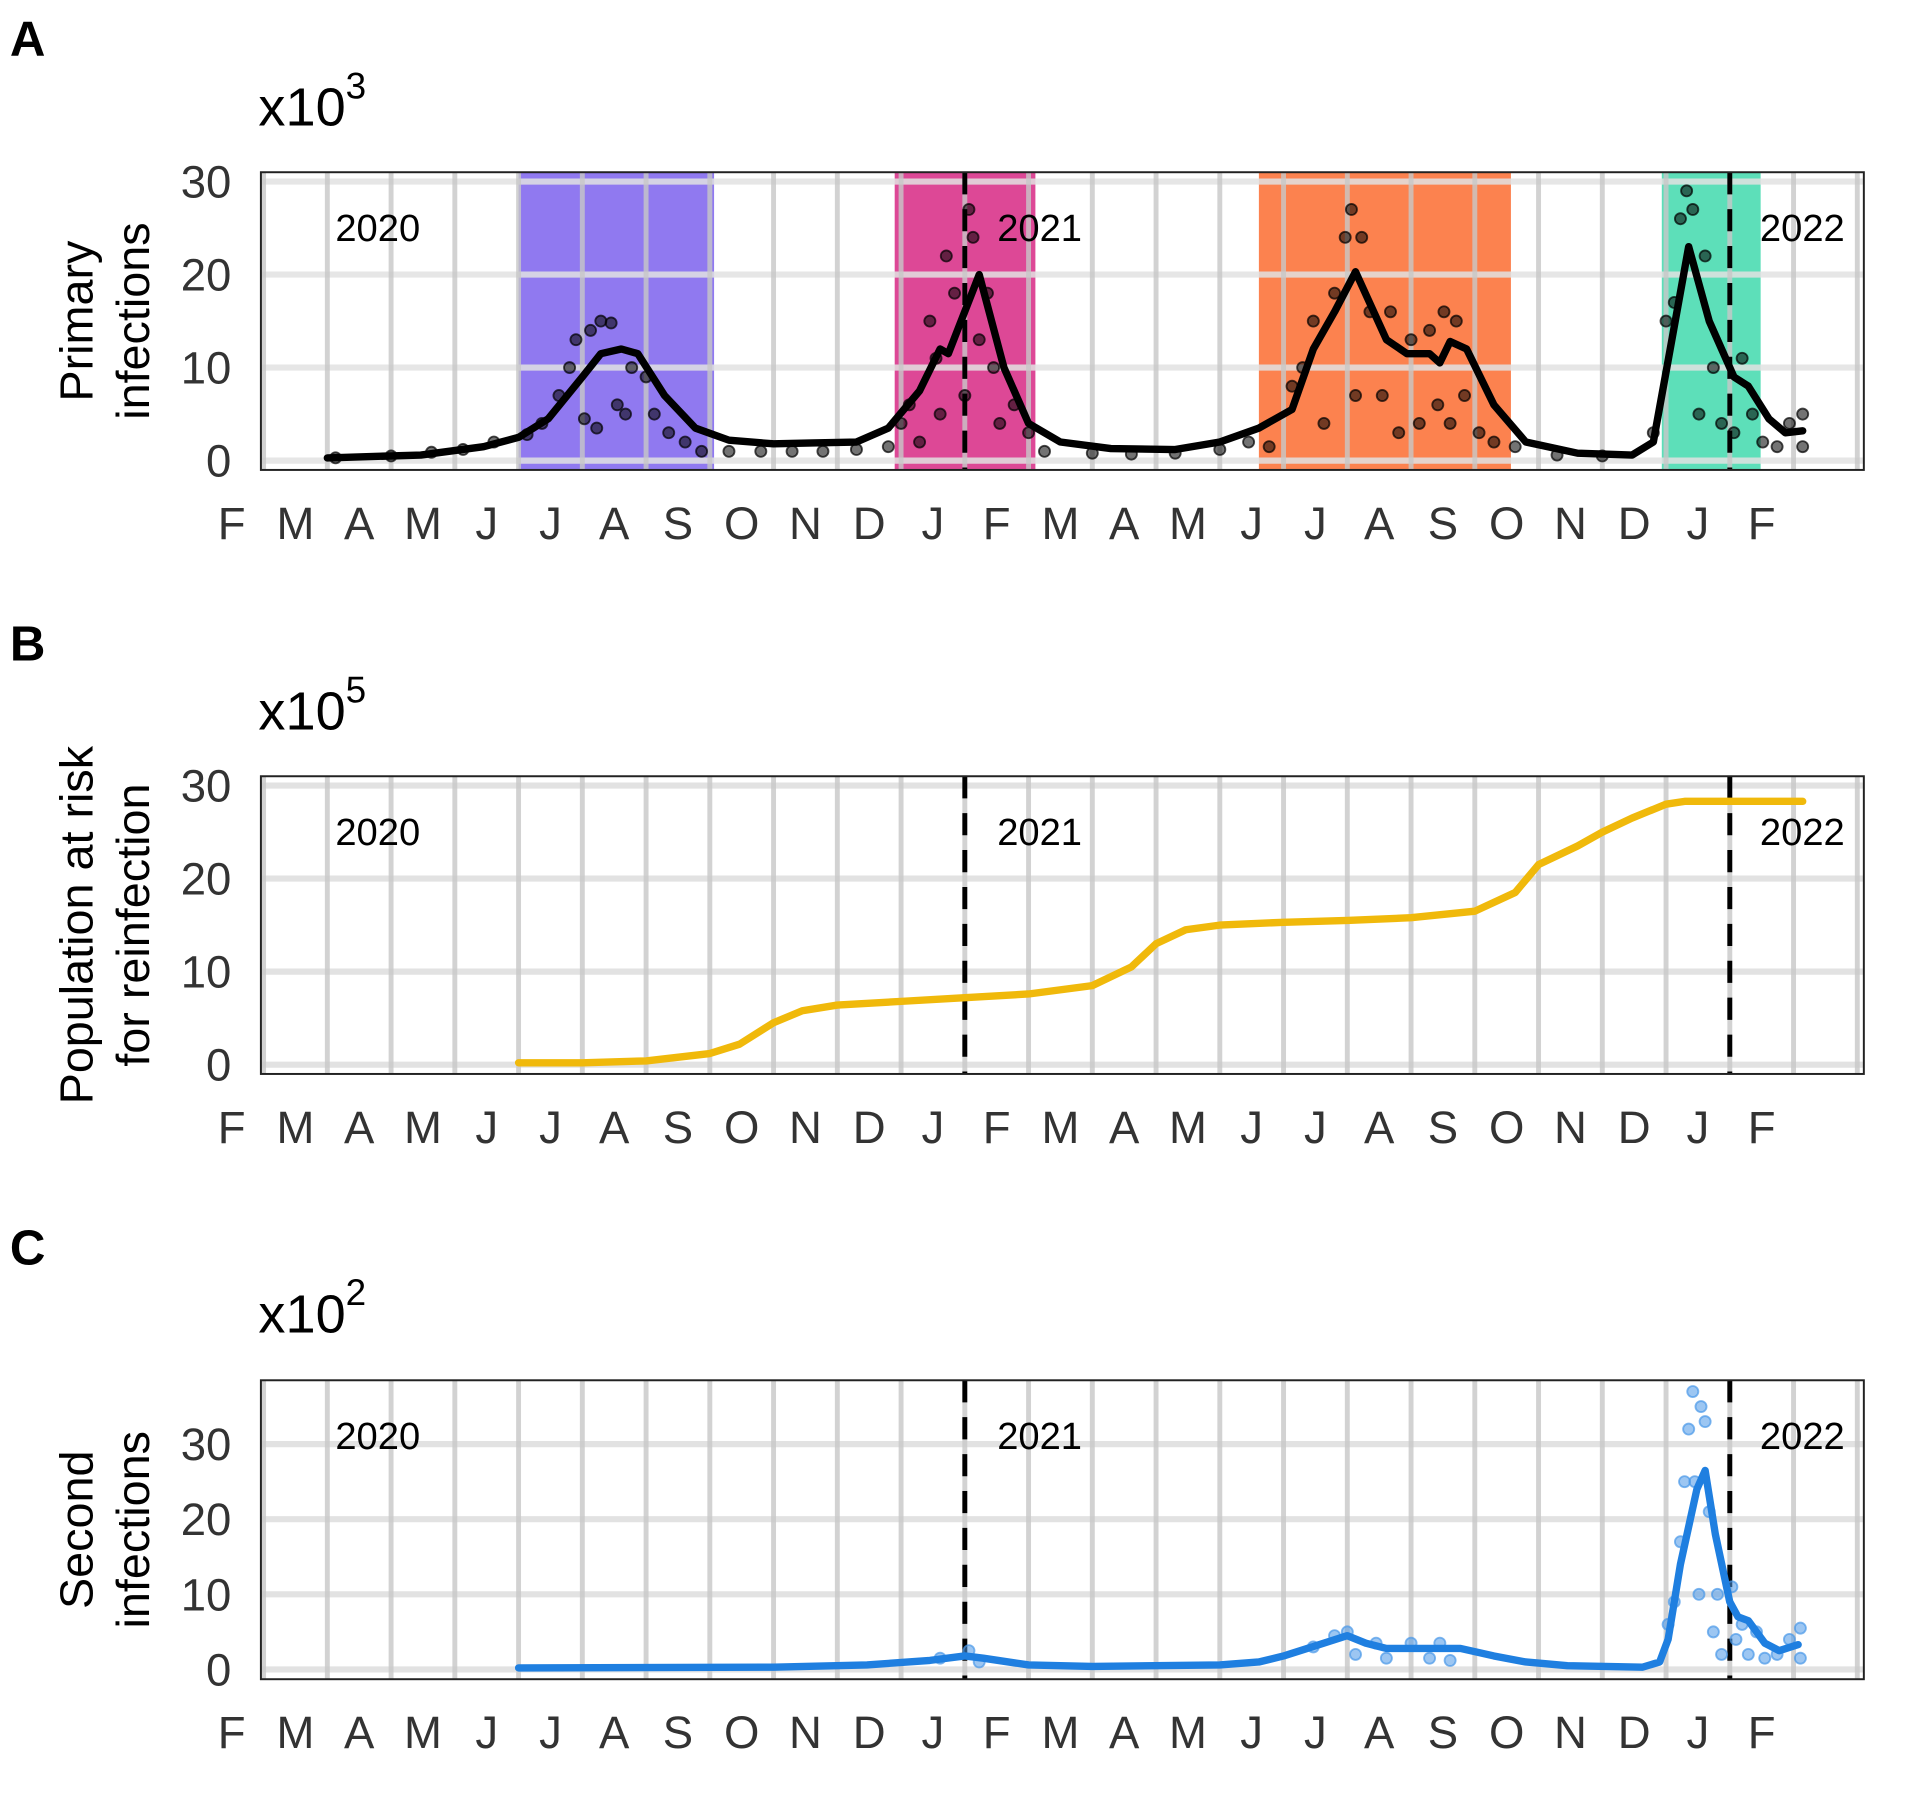  What do you see at coordinates (76, 321) in the screenshot?
I see `y-axis-title: Primary` at bounding box center [76, 321].